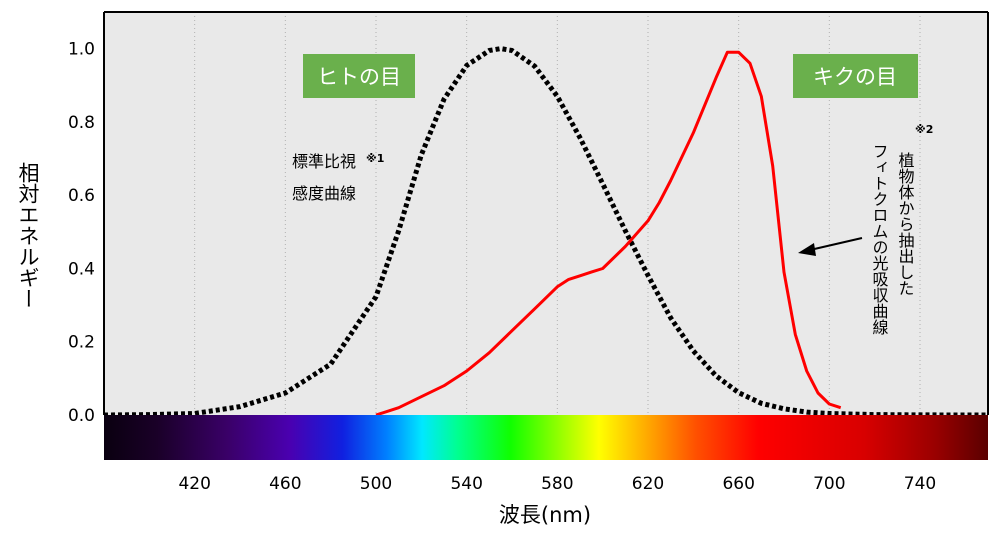 The height and width of the screenshot is (537, 989). I want to click on annotation-arrowhead, so click(807, 249).